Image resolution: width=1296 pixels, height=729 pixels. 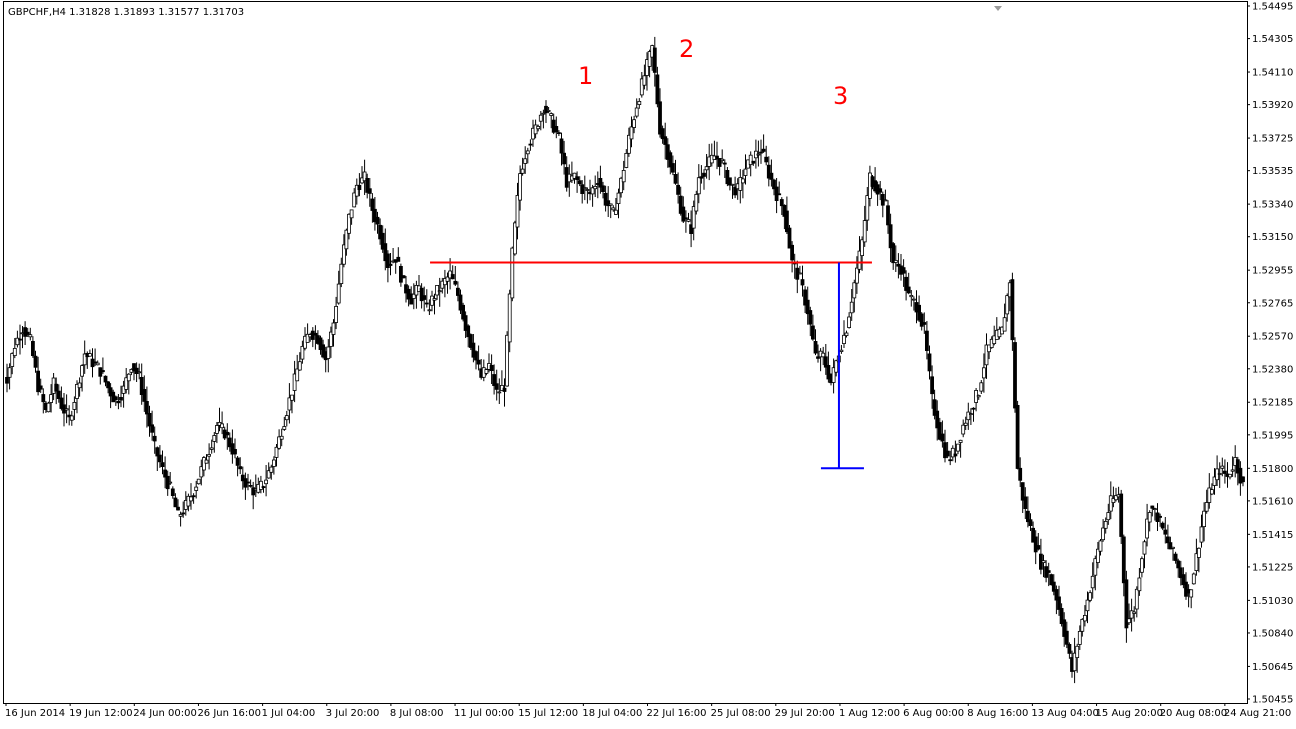 What do you see at coordinates (417, 713) in the screenshot?
I see `time-tick-label: 8 Jul 08:00` at bounding box center [417, 713].